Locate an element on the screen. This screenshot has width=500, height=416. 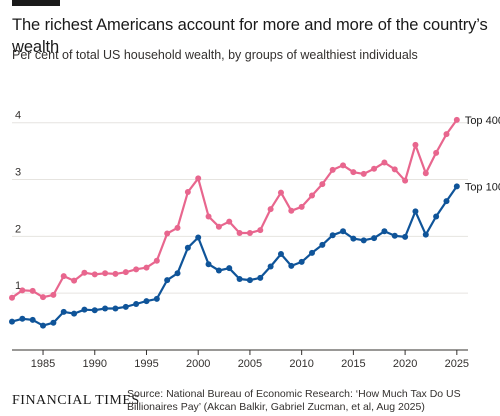
x-tick-label: 2000 is located at coordinates (198, 364).